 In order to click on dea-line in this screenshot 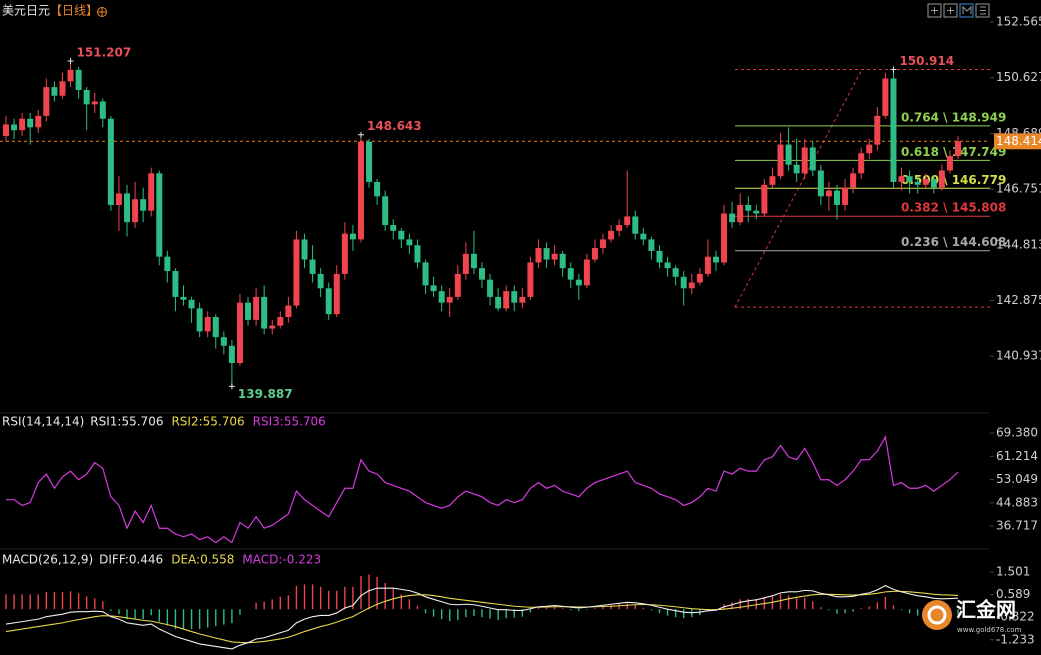, I will do `click(482, 617)`.